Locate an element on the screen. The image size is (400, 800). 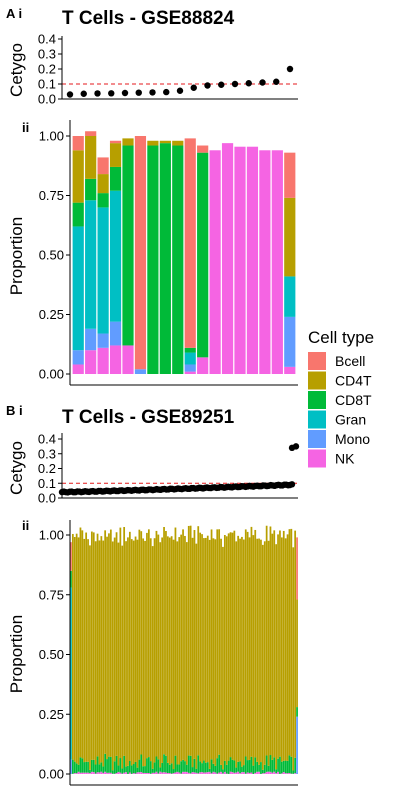
legend-swatch-cd8t is located at coordinates (317, 400).